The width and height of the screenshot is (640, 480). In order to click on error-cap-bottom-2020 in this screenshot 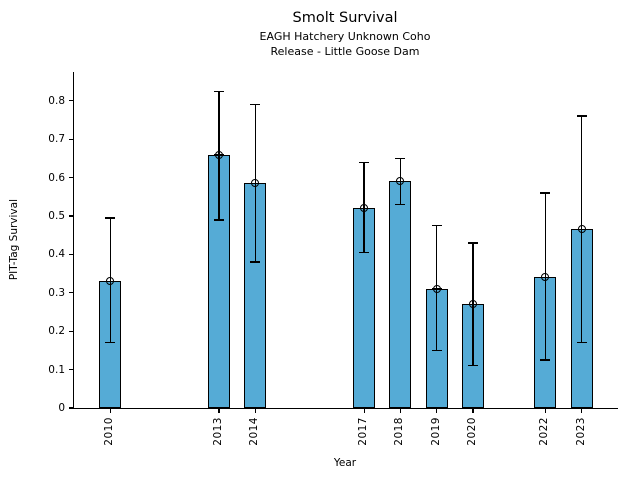, I will do `click(472, 366)`.